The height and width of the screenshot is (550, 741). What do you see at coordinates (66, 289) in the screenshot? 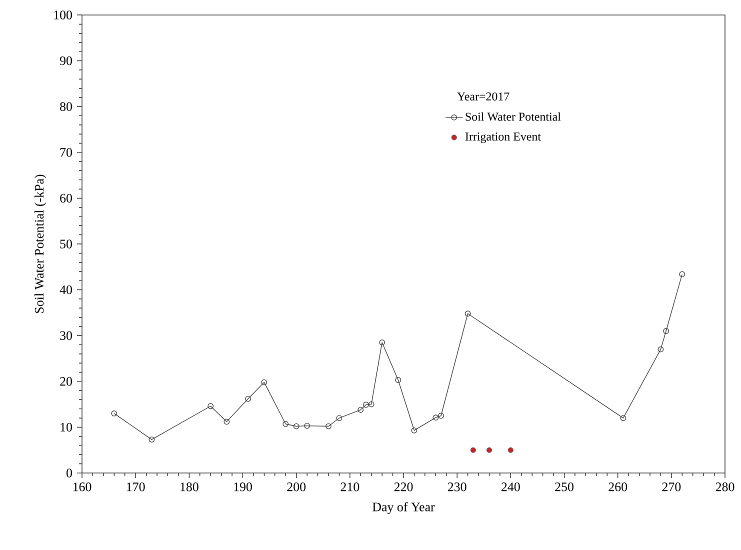
I see `y-tick-label: 40` at bounding box center [66, 289].